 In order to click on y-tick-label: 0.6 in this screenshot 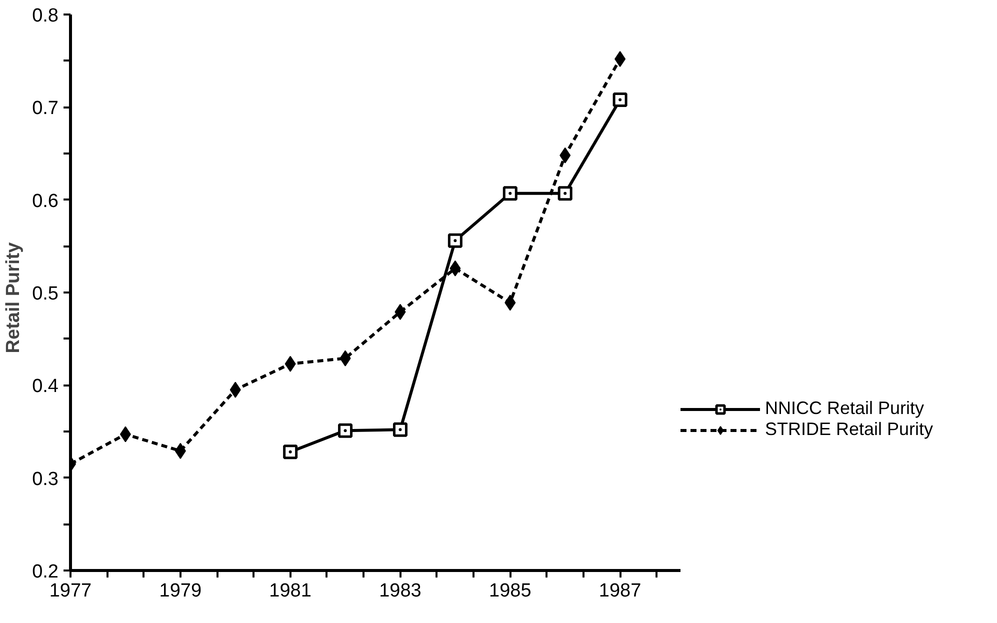, I will do `click(45, 201)`.